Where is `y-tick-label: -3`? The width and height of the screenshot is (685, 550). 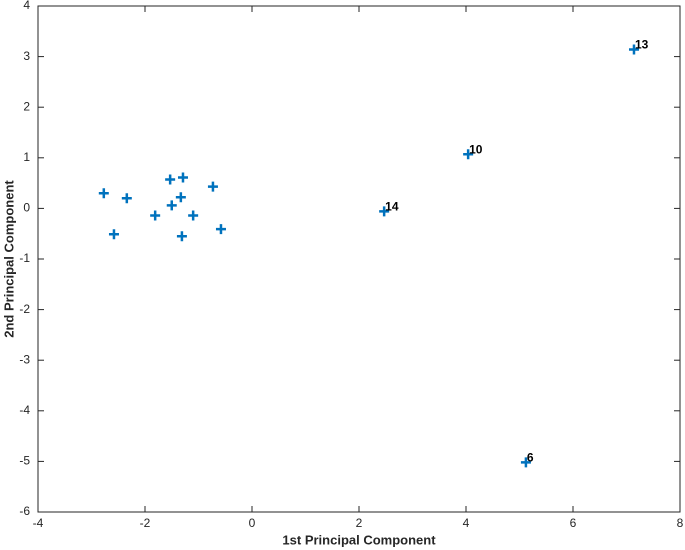 y-tick-label: -3 is located at coordinates (24, 359).